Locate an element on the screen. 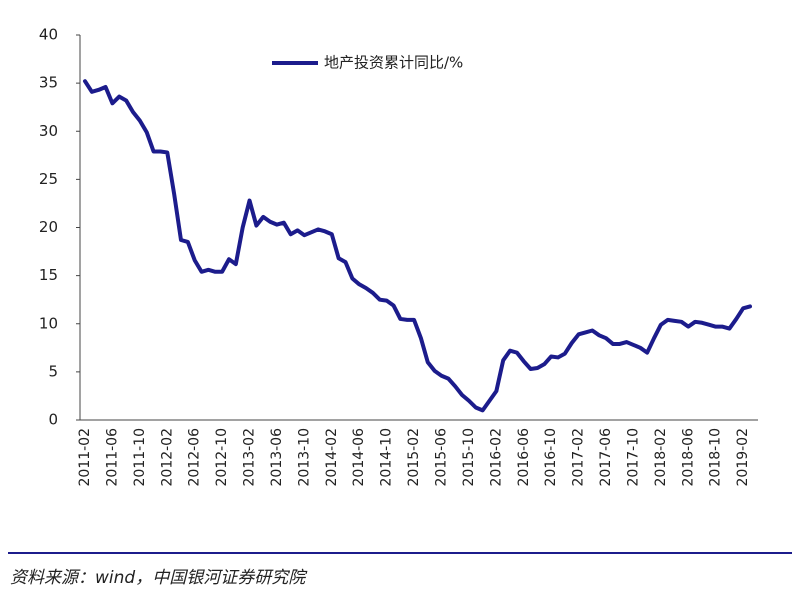 The height and width of the screenshot is (597, 800). x-tick-label: 2015-02 is located at coordinates (414, 457).